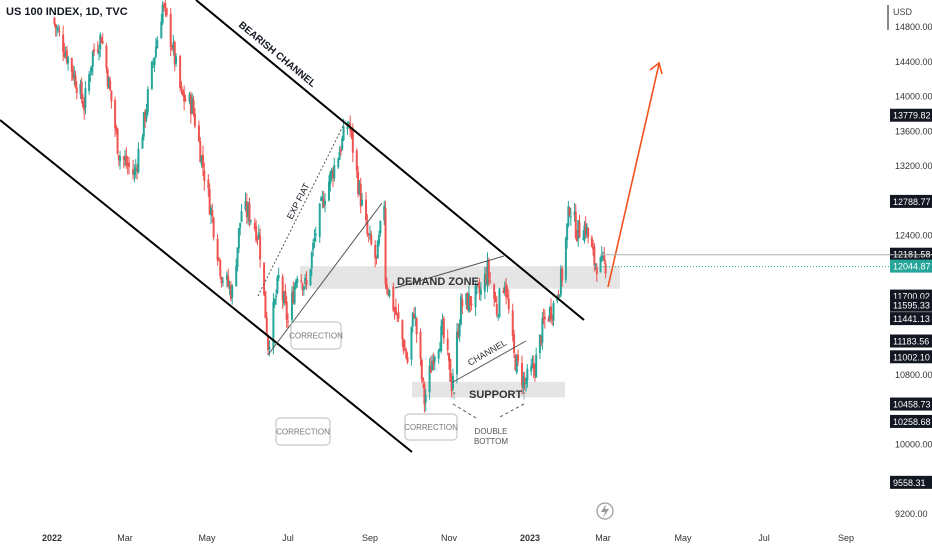 This screenshot has width=932, height=555. I want to click on projection-arrow-line, so click(633, 175).